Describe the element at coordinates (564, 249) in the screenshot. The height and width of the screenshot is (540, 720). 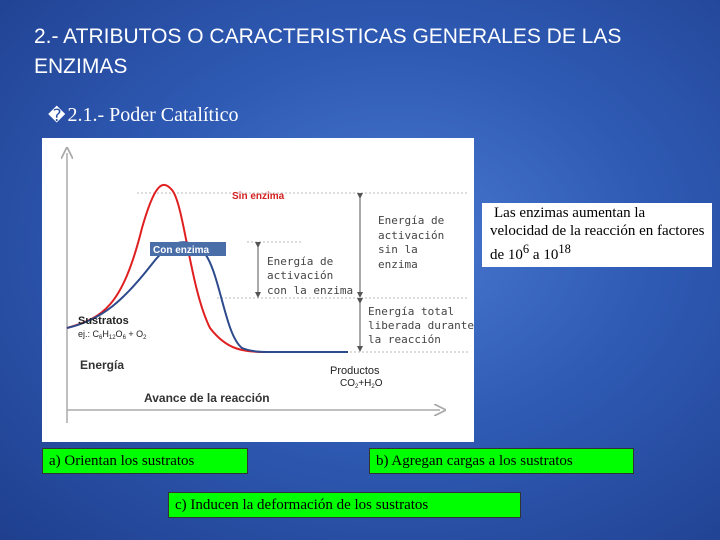
I see `note-exponent-18: 18` at that location.